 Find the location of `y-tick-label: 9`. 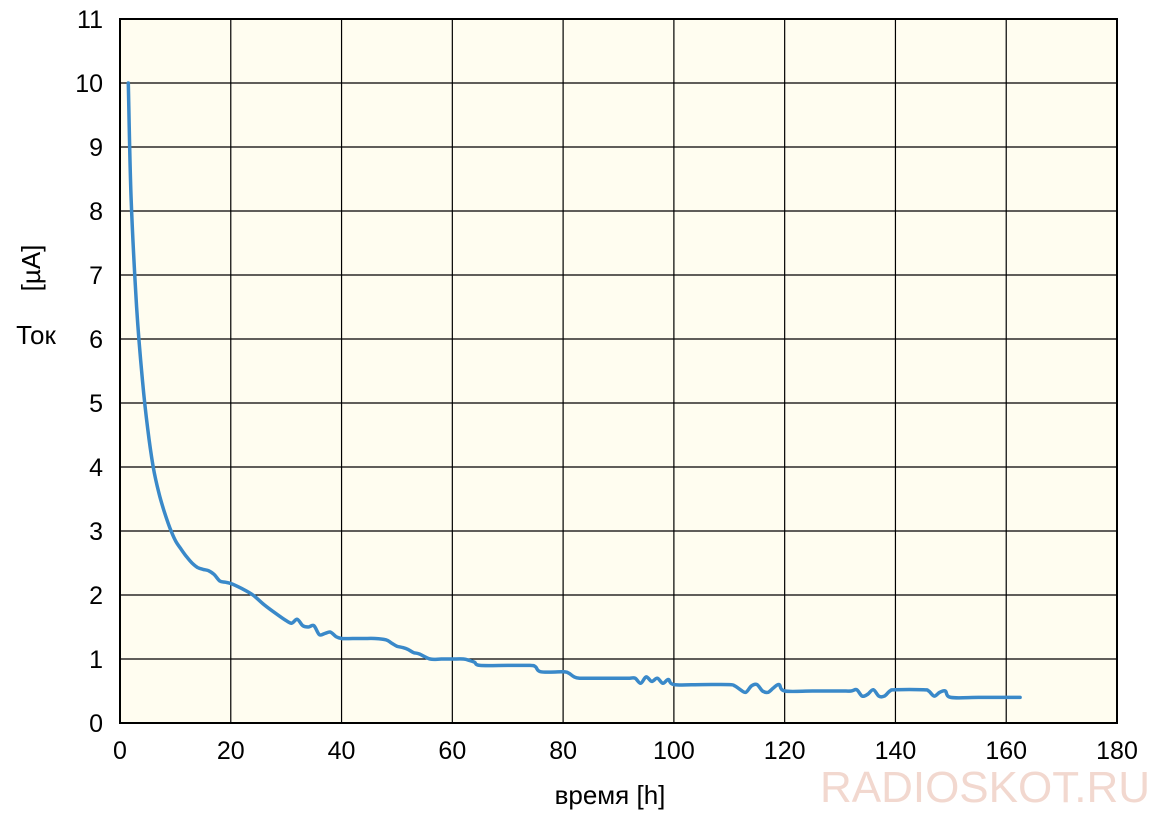

y-tick-label: 9 is located at coordinates (96, 148).